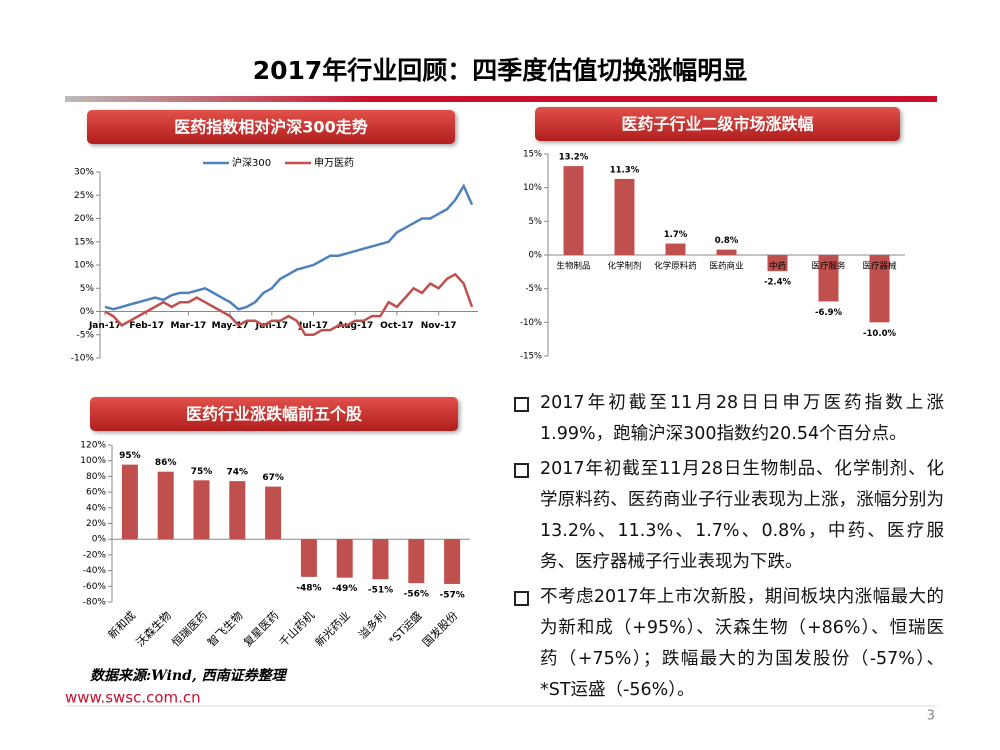  Describe the element at coordinates (726, 266) in the screenshot. I see `x-tick-label: 医药商业` at that location.